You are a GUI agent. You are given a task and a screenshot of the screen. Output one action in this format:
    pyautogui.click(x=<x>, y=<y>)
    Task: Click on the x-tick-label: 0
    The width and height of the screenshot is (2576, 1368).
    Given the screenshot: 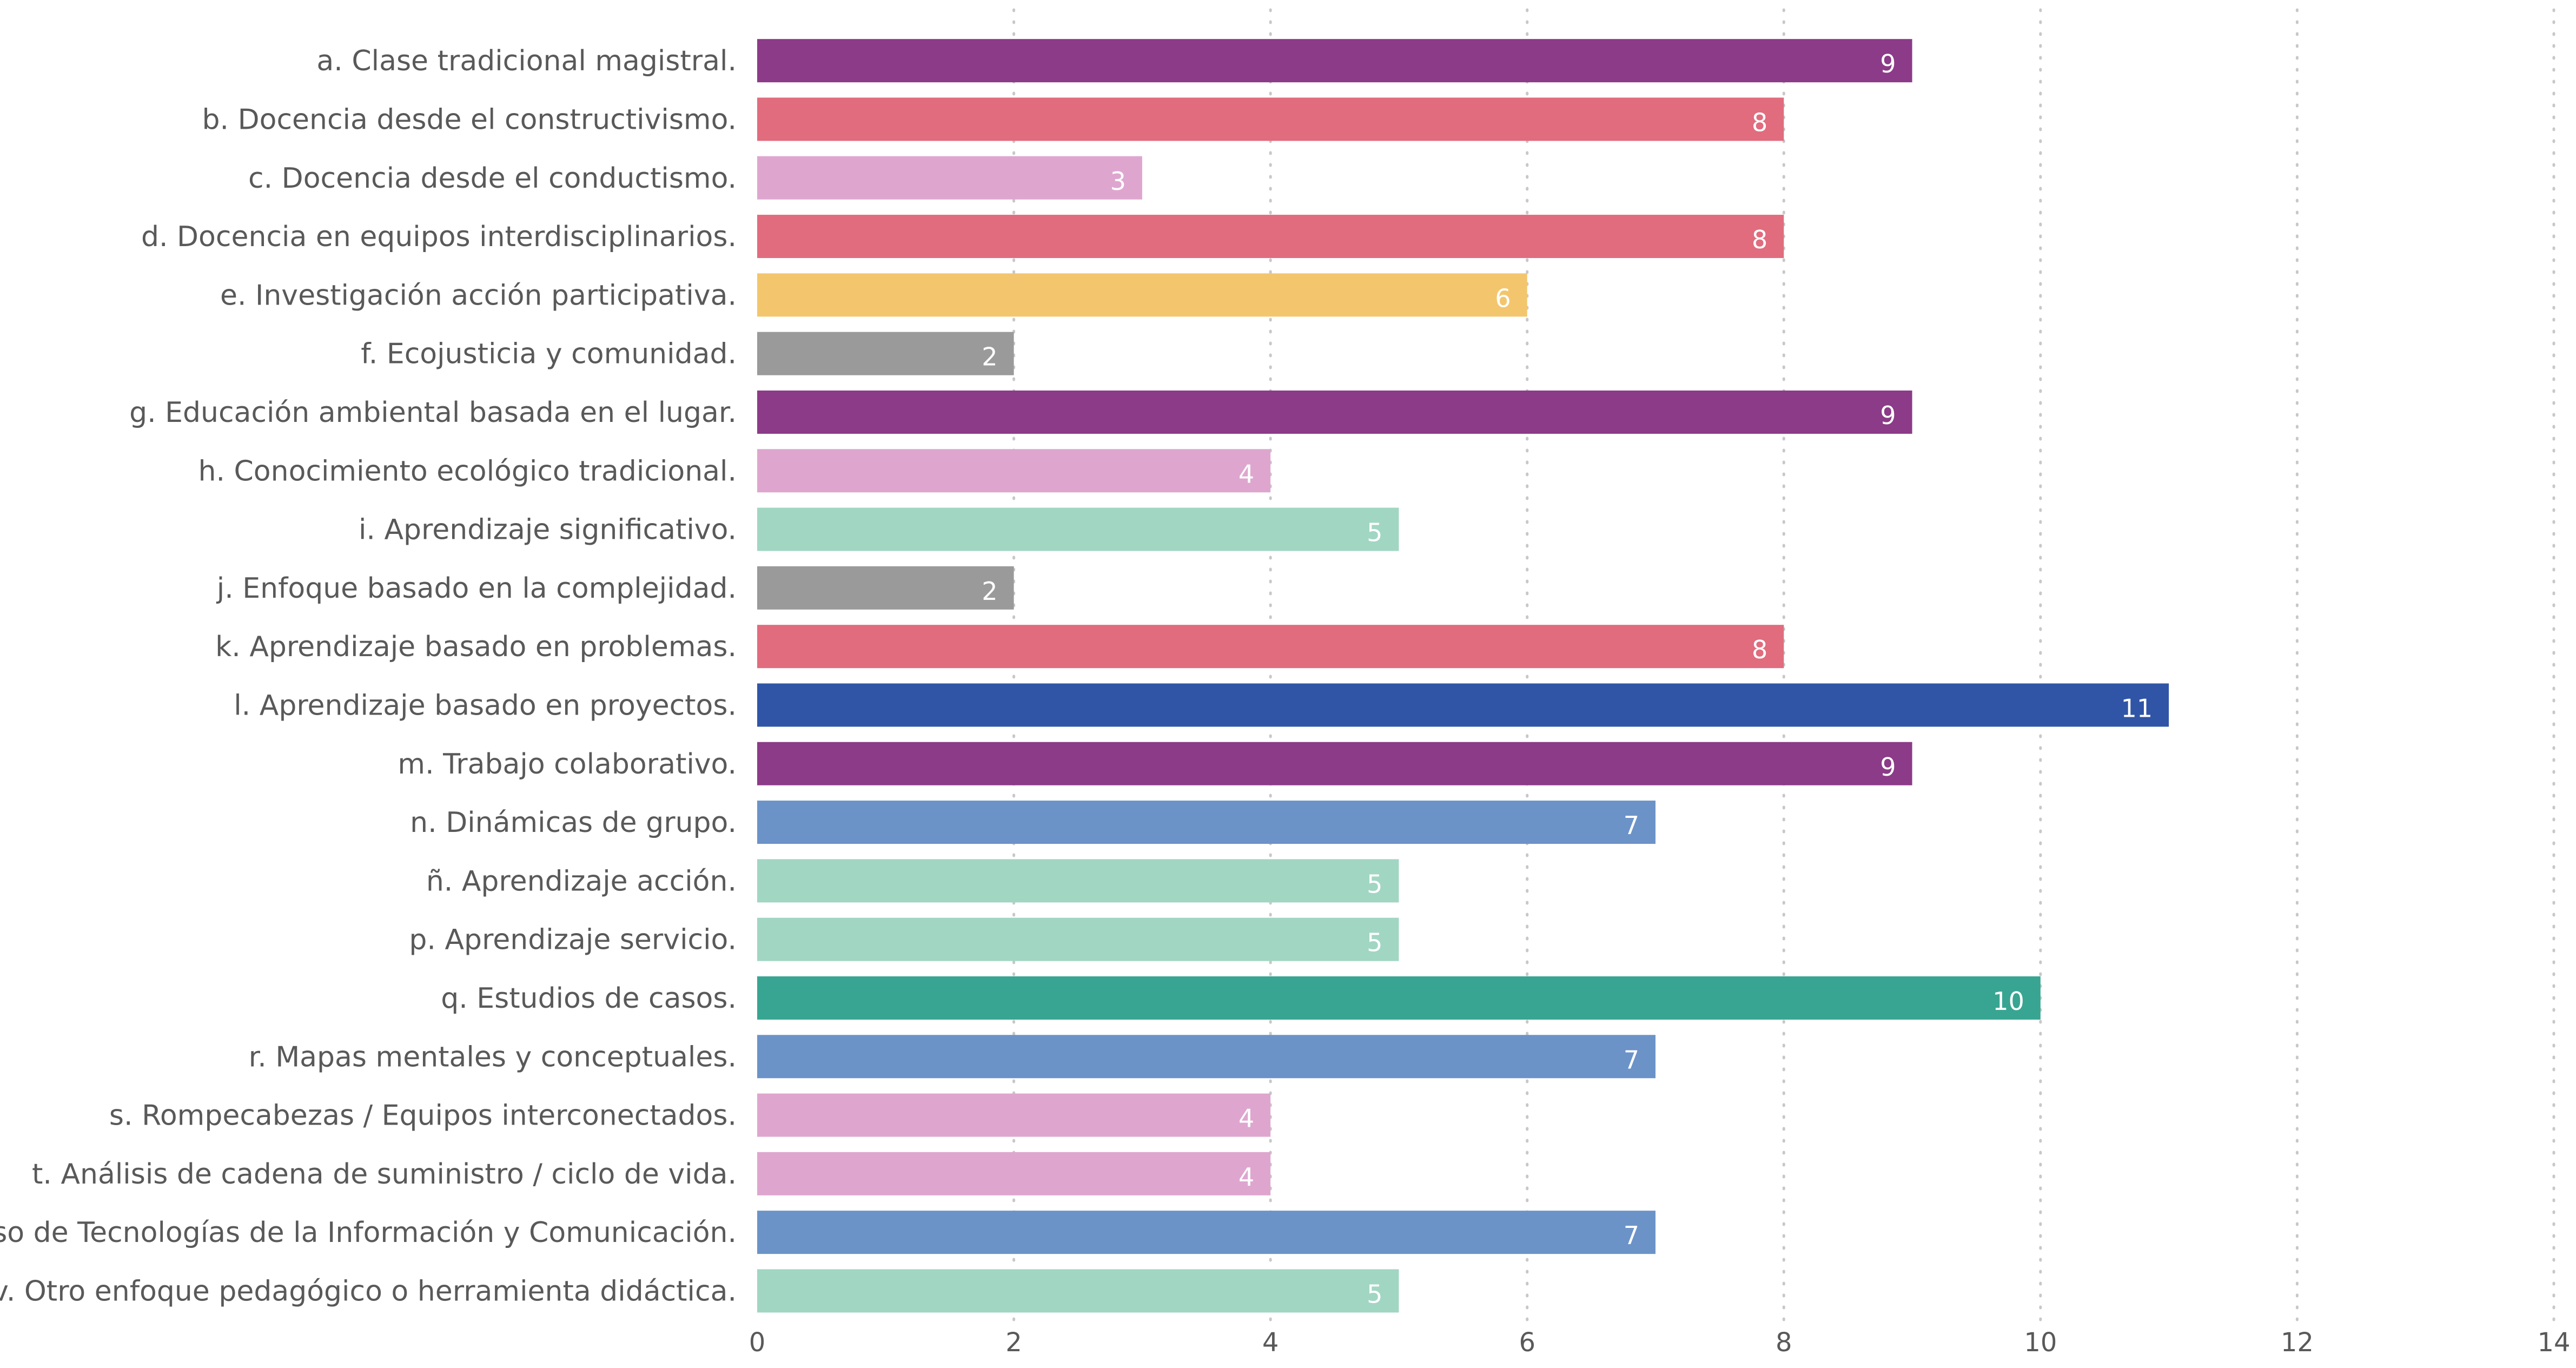 What is the action you would take?
    pyautogui.click(x=758, y=1342)
    